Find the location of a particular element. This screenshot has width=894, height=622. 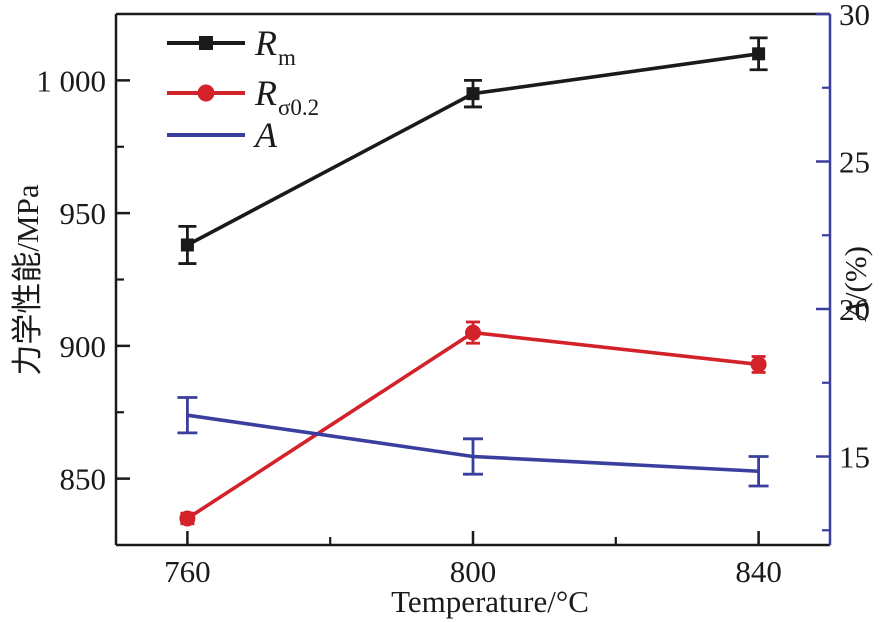

right-tick-label: 30 is located at coordinates (854, 16).